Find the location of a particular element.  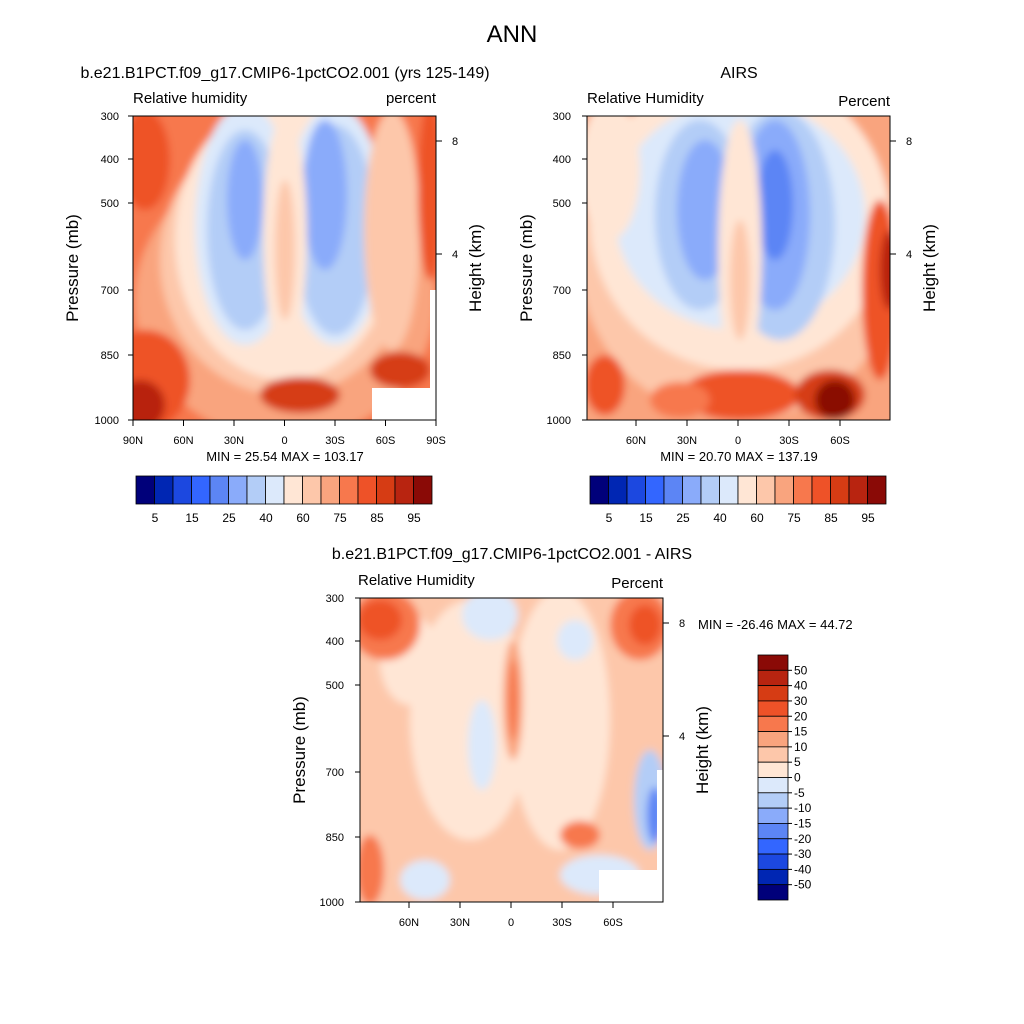

x-tick-label: 30S is located at coordinates (789, 441).